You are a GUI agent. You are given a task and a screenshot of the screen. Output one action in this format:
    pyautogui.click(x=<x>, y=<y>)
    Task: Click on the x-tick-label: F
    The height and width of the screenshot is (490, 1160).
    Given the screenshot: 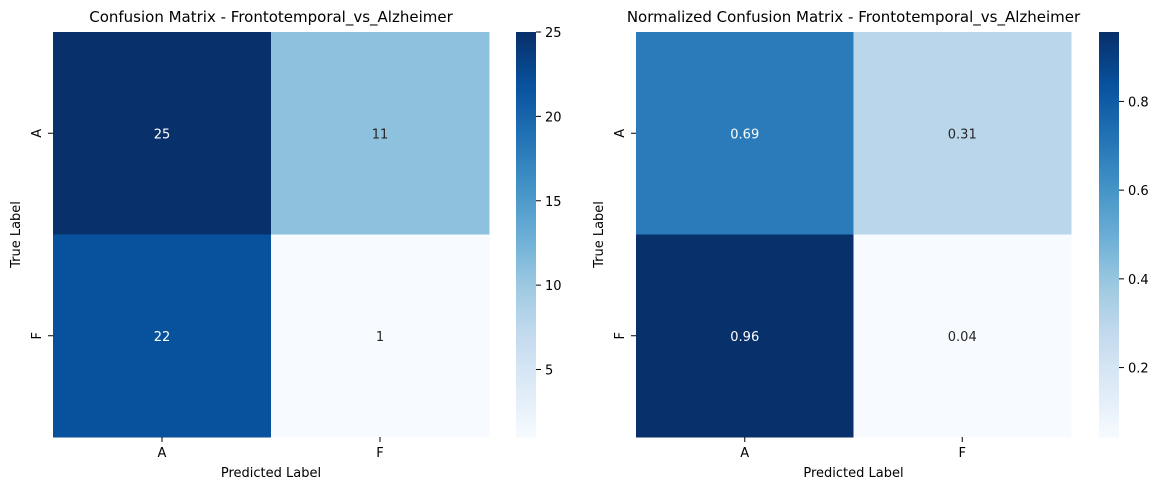 What is the action you would take?
    pyautogui.click(x=379, y=453)
    